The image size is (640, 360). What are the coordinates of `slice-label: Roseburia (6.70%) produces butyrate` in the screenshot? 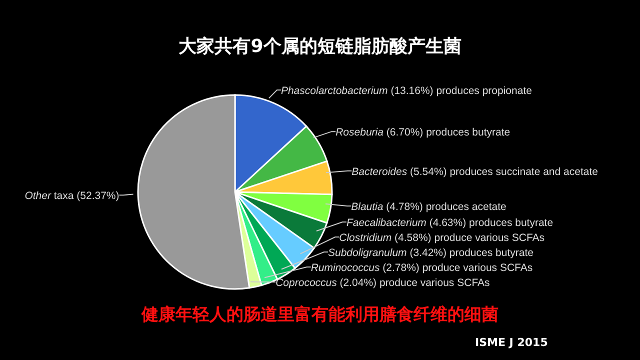 It's located at (423, 132).